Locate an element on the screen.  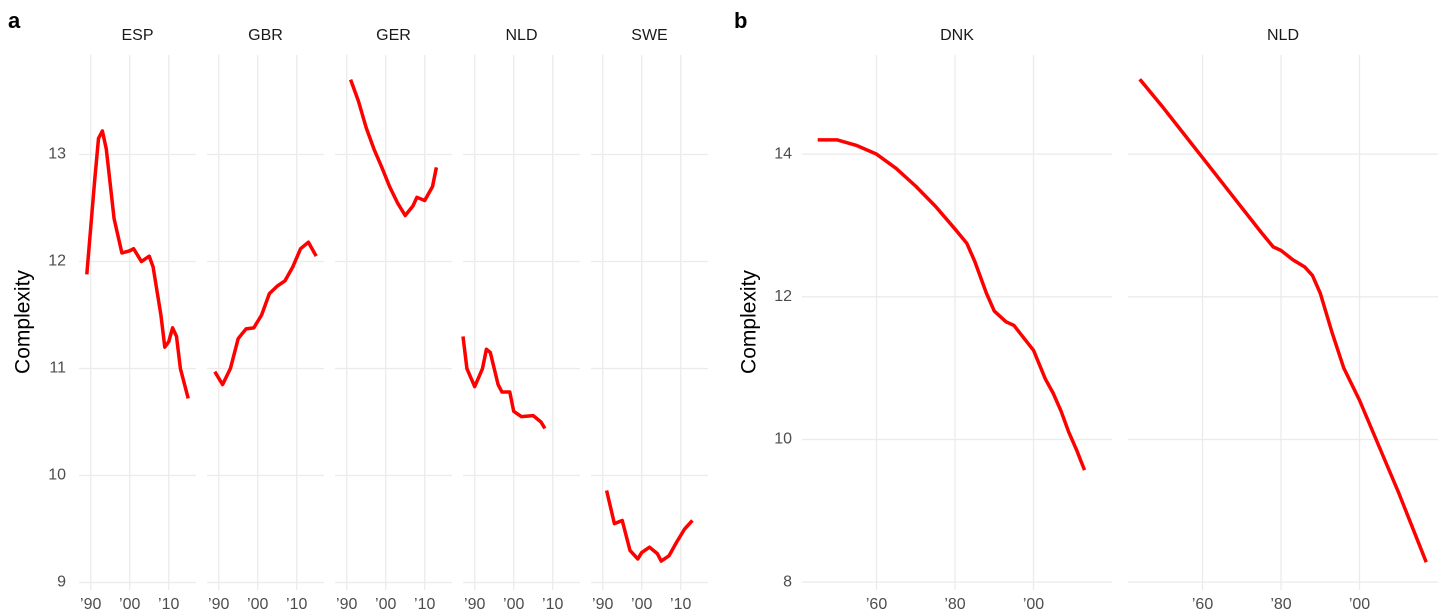
facet-title: ESP is located at coordinates (137, 35).